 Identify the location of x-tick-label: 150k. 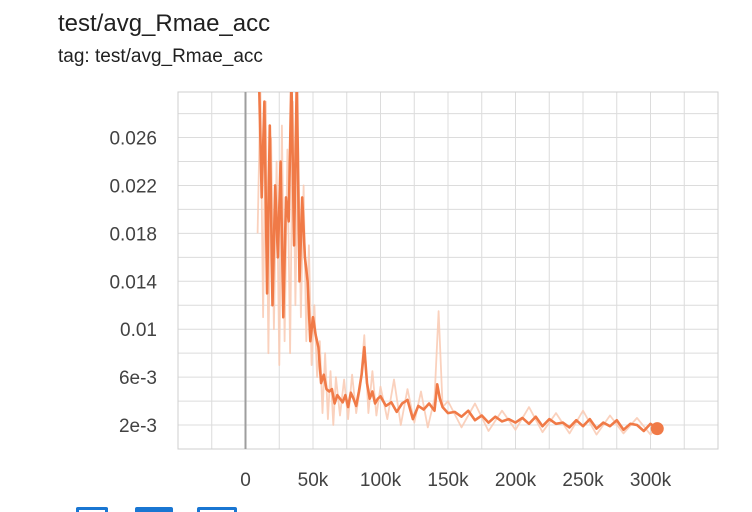
(448, 480).